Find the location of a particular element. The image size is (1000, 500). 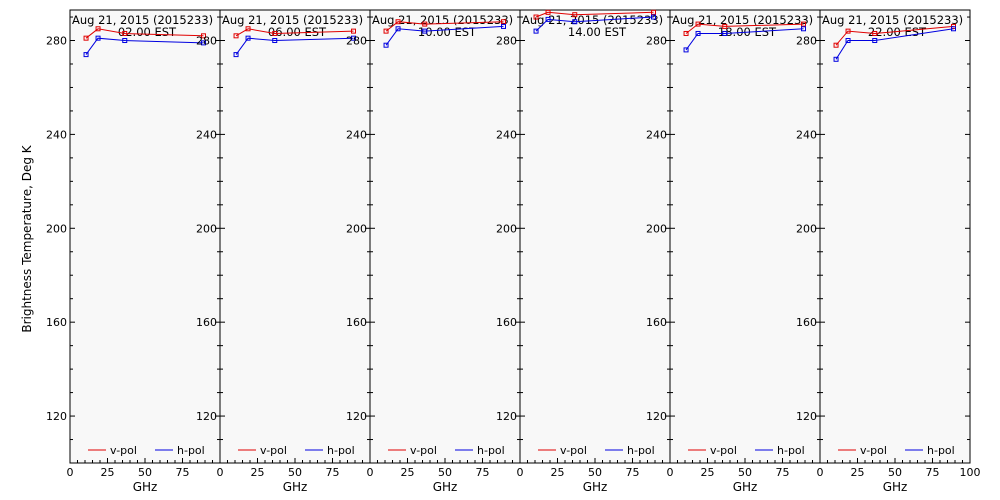

panel-subtitle: 14.00 EST is located at coordinates (597, 32).